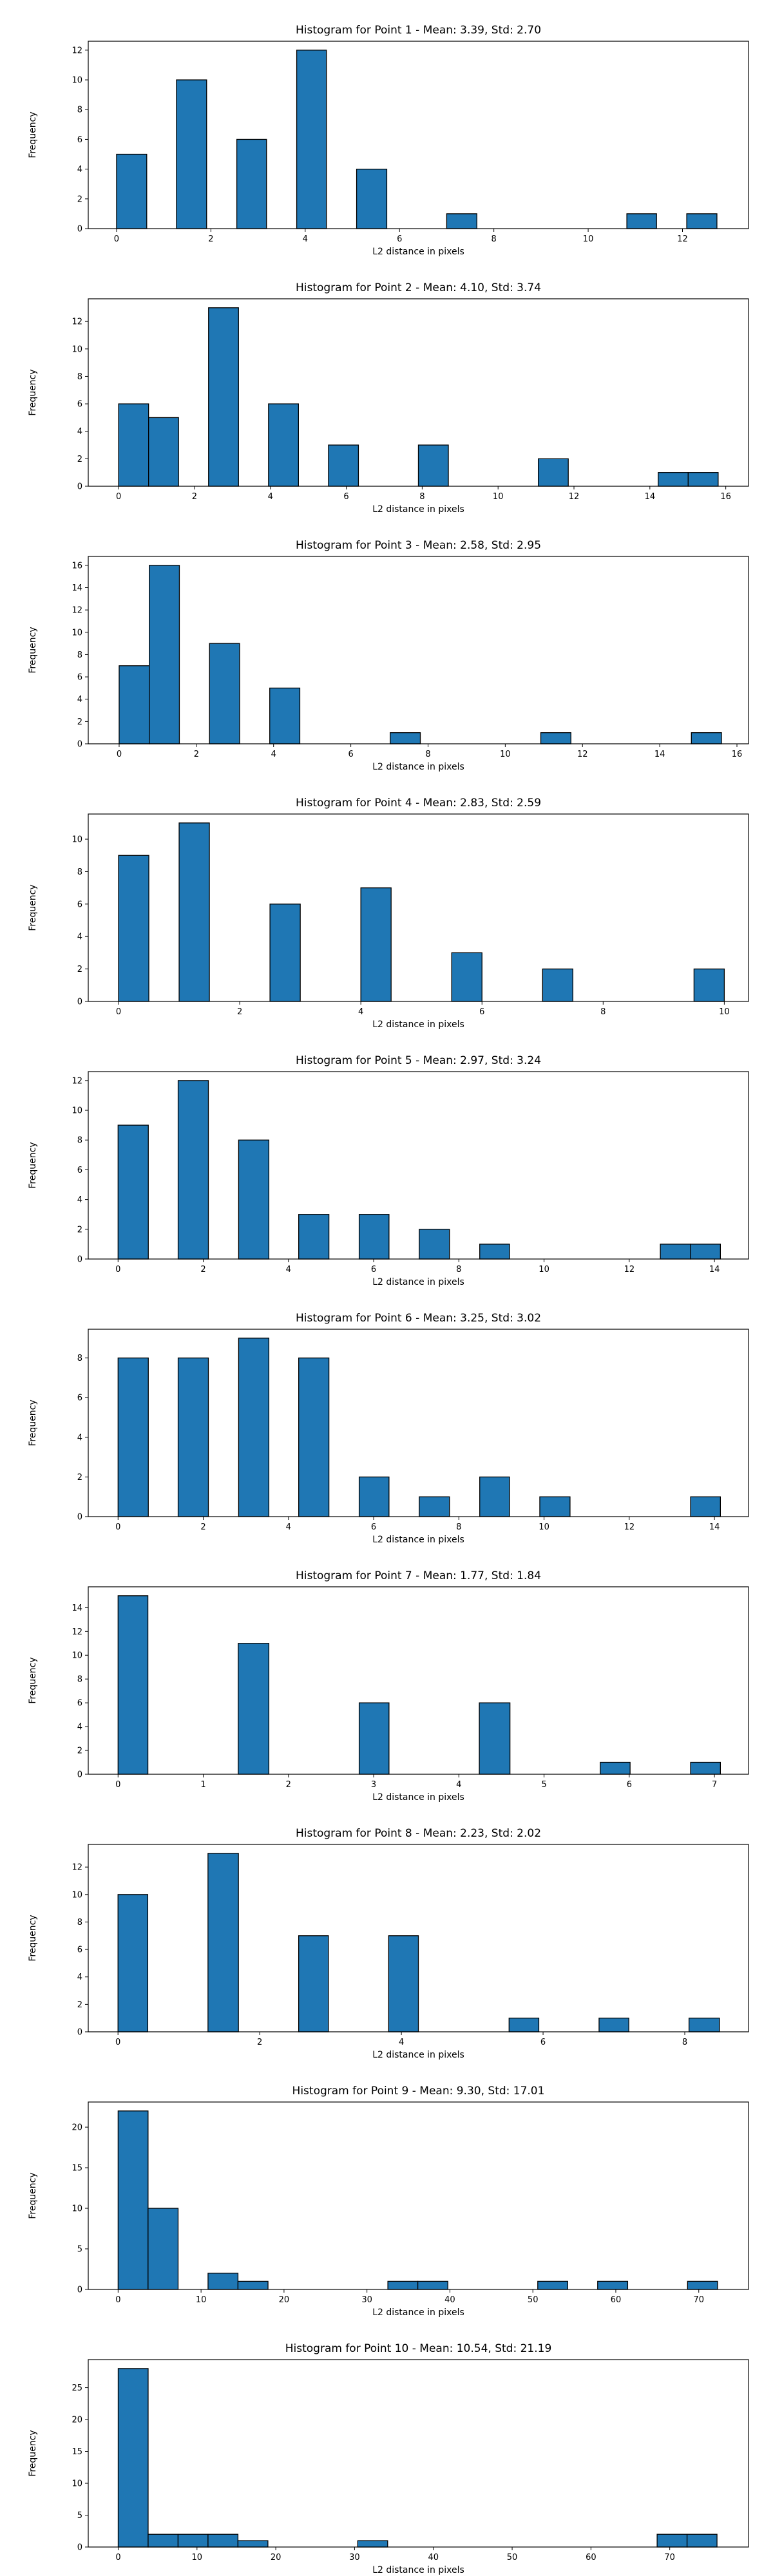  I want to click on x-tick-label: 1, so click(202, 1785).